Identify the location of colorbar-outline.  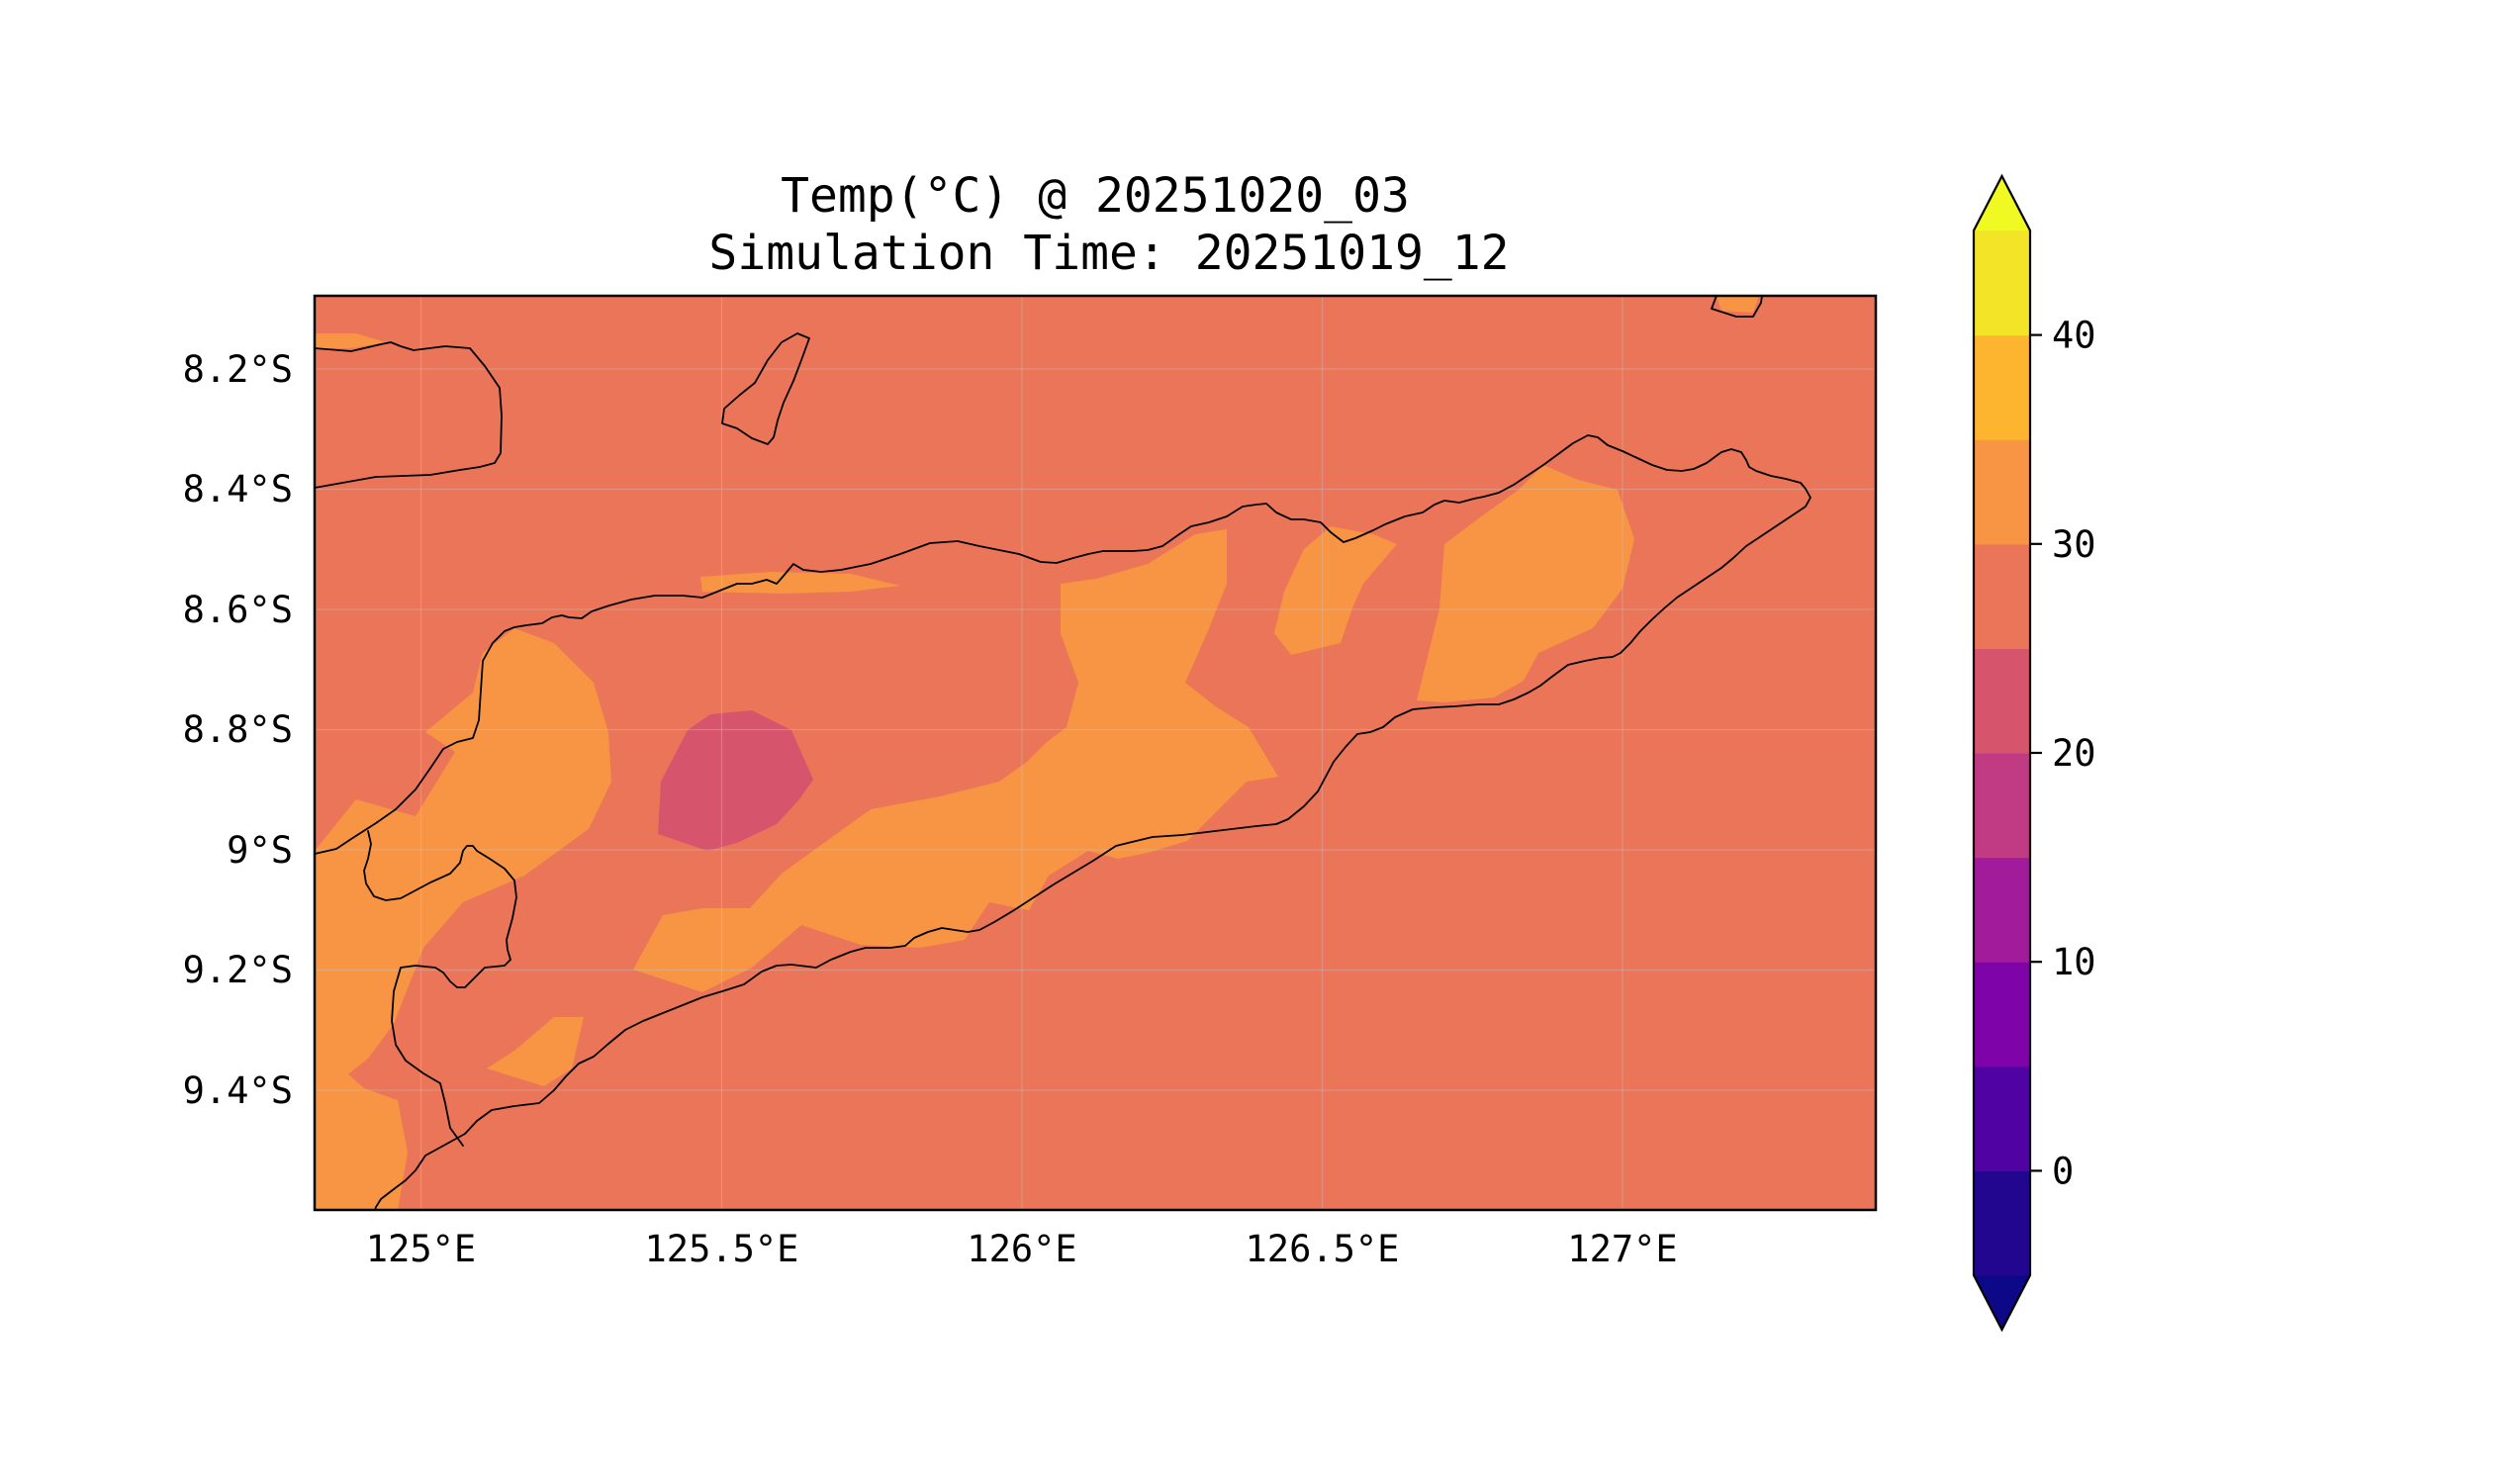
(2002, 753).